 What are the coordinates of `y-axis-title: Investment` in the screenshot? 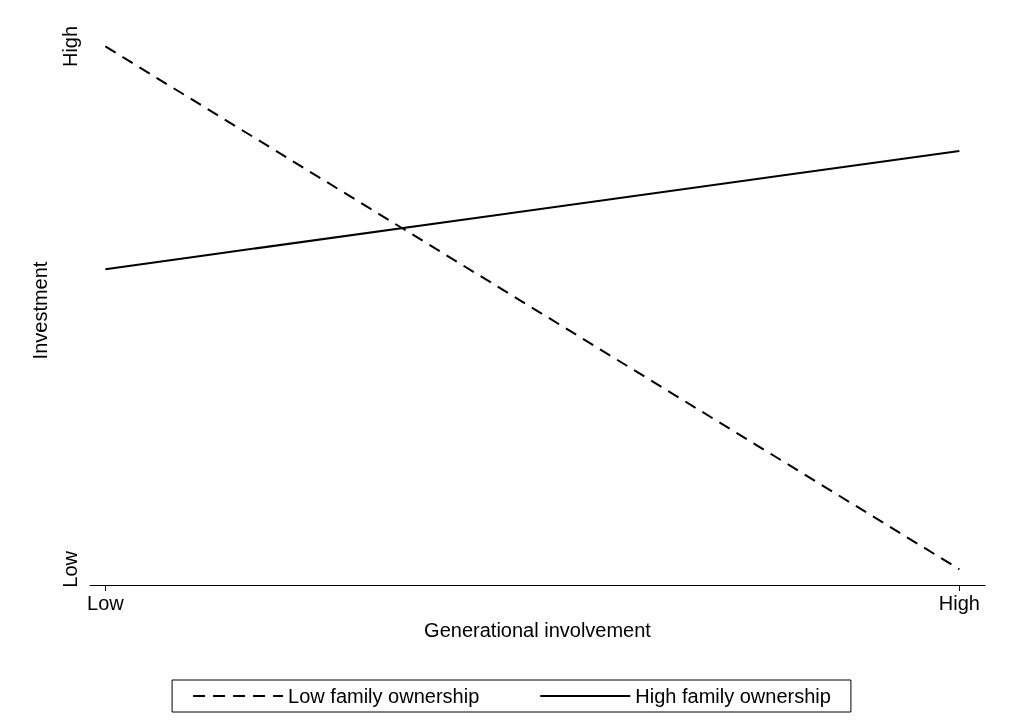 It's located at (40, 310).